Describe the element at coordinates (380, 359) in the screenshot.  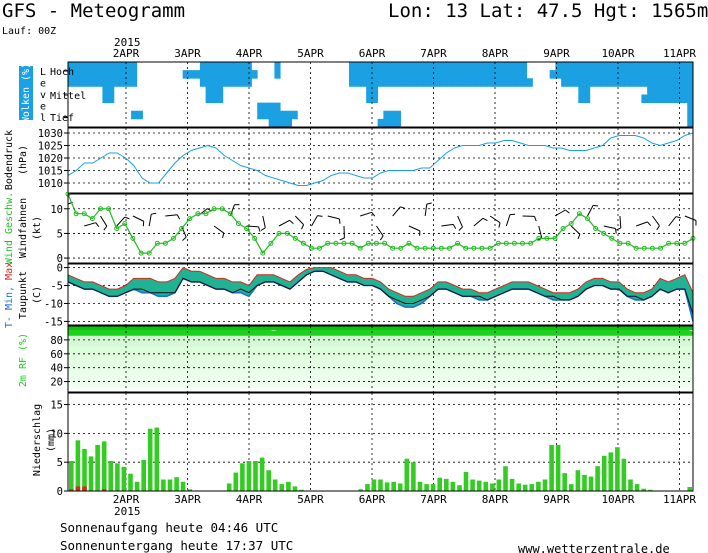
I see `panel-frame-rf` at that location.